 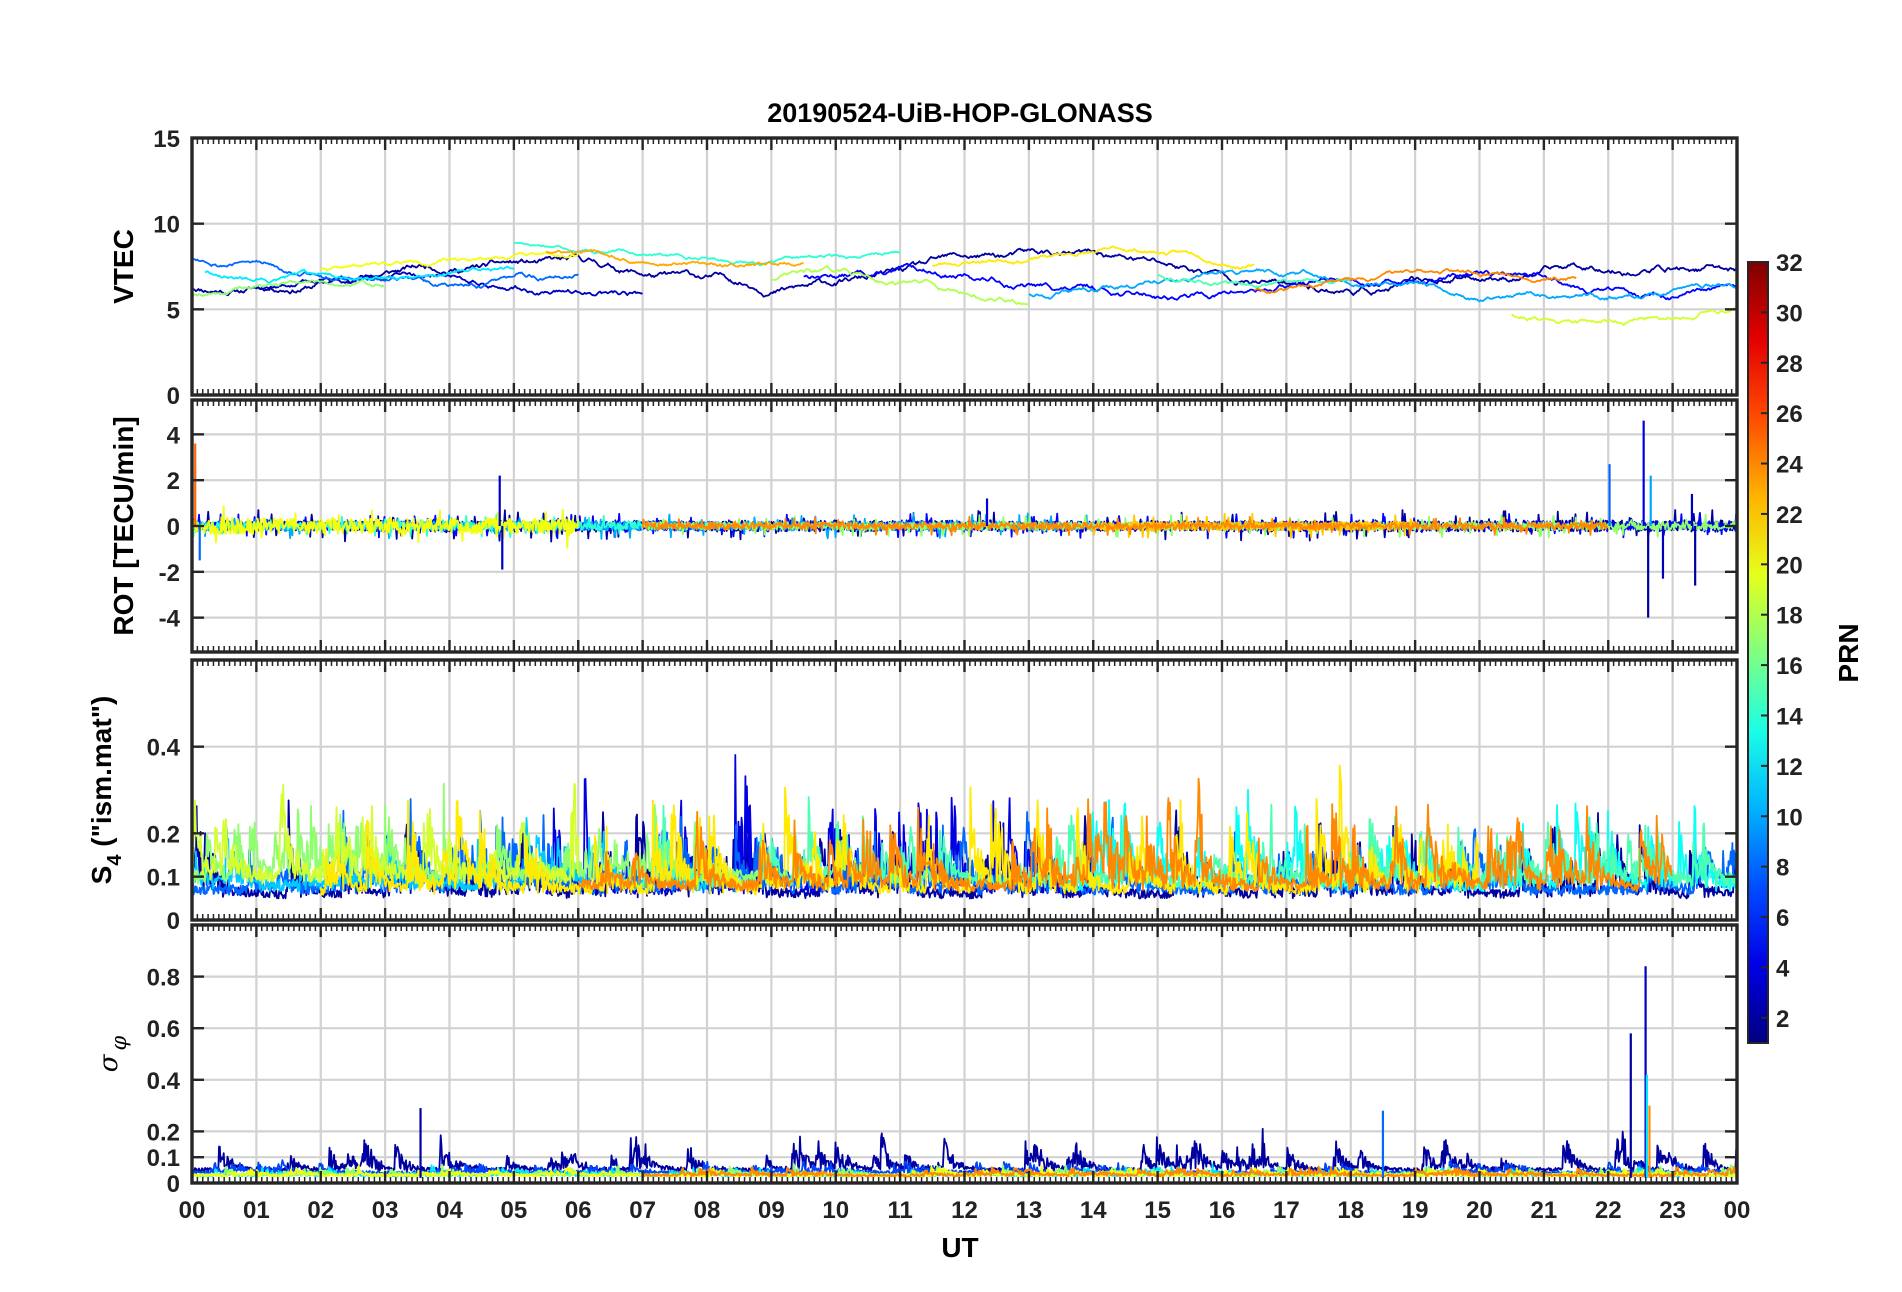 I want to click on y-tick-label: -2, so click(x=169, y=573).